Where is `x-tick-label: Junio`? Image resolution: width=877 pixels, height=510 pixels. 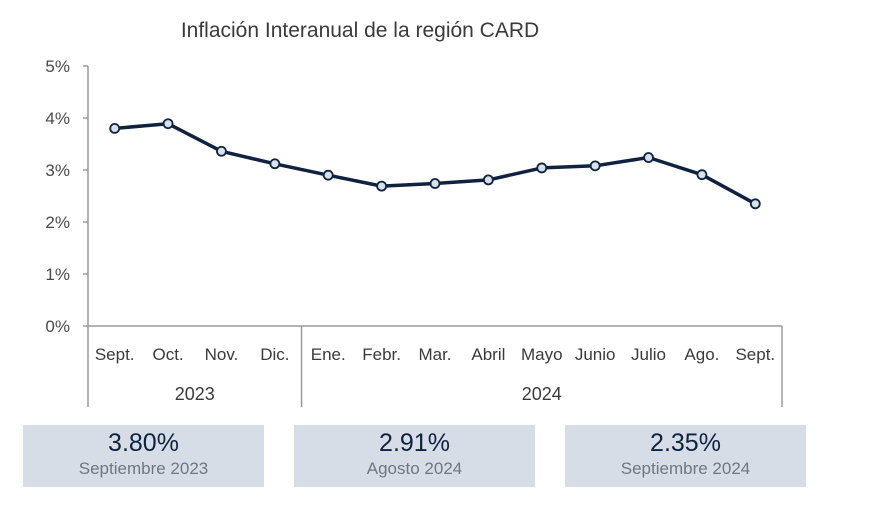 x-tick-label: Junio is located at coordinates (595, 354).